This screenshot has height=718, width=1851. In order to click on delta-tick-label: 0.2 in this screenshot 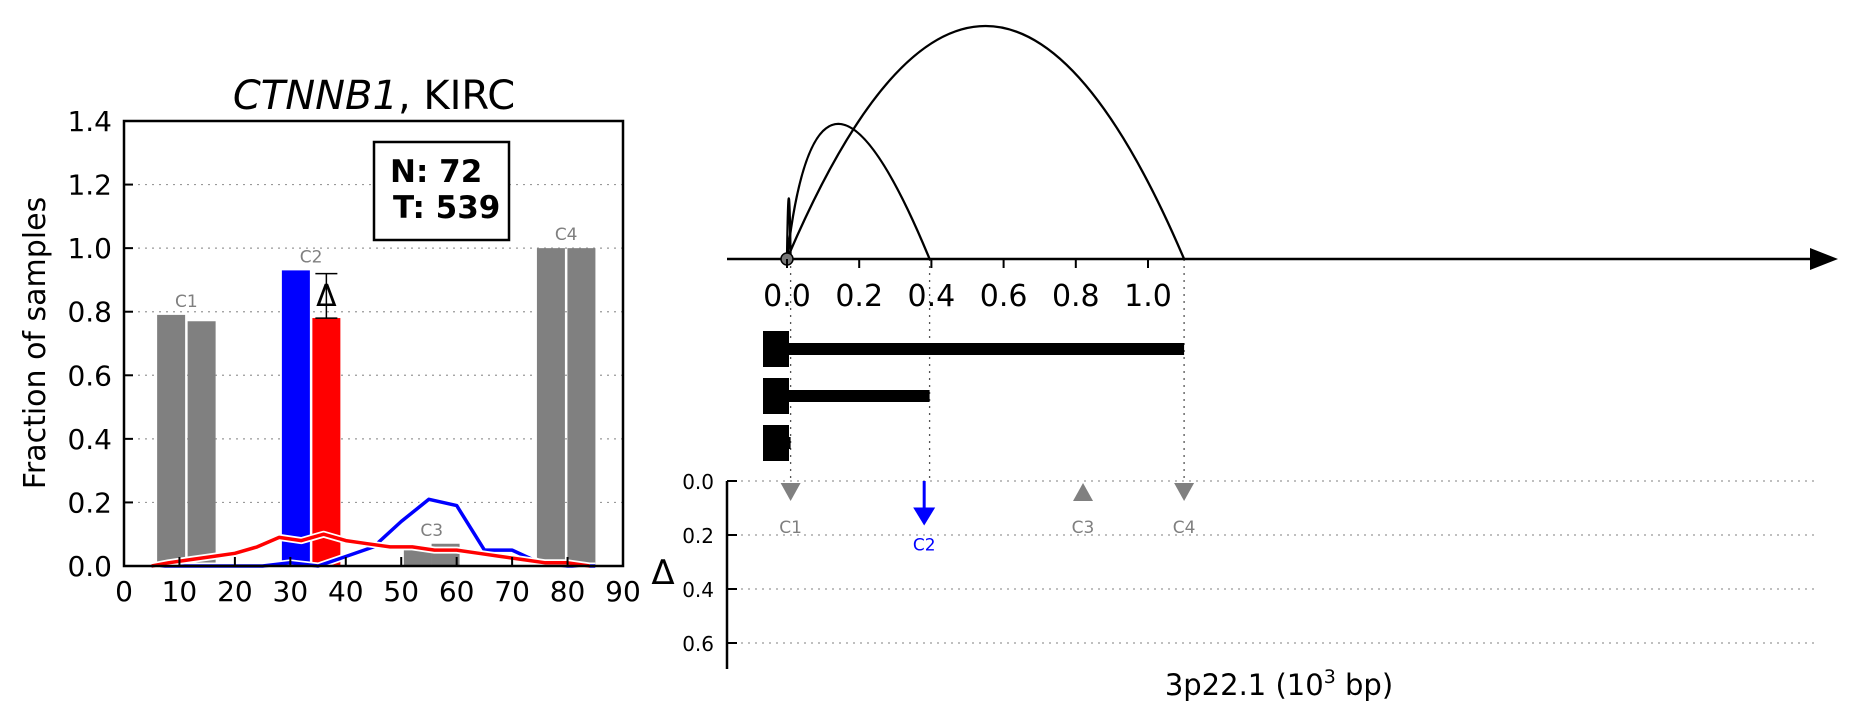, I will do `click(698, 536)`.